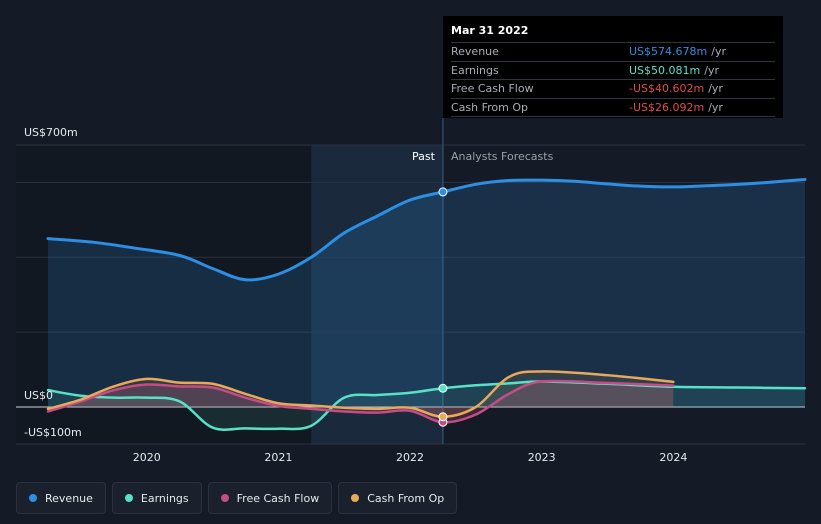  Describe the element at coordinates (51, 132) in the screenshot. I see `y-label-top: US$700m` at that location.